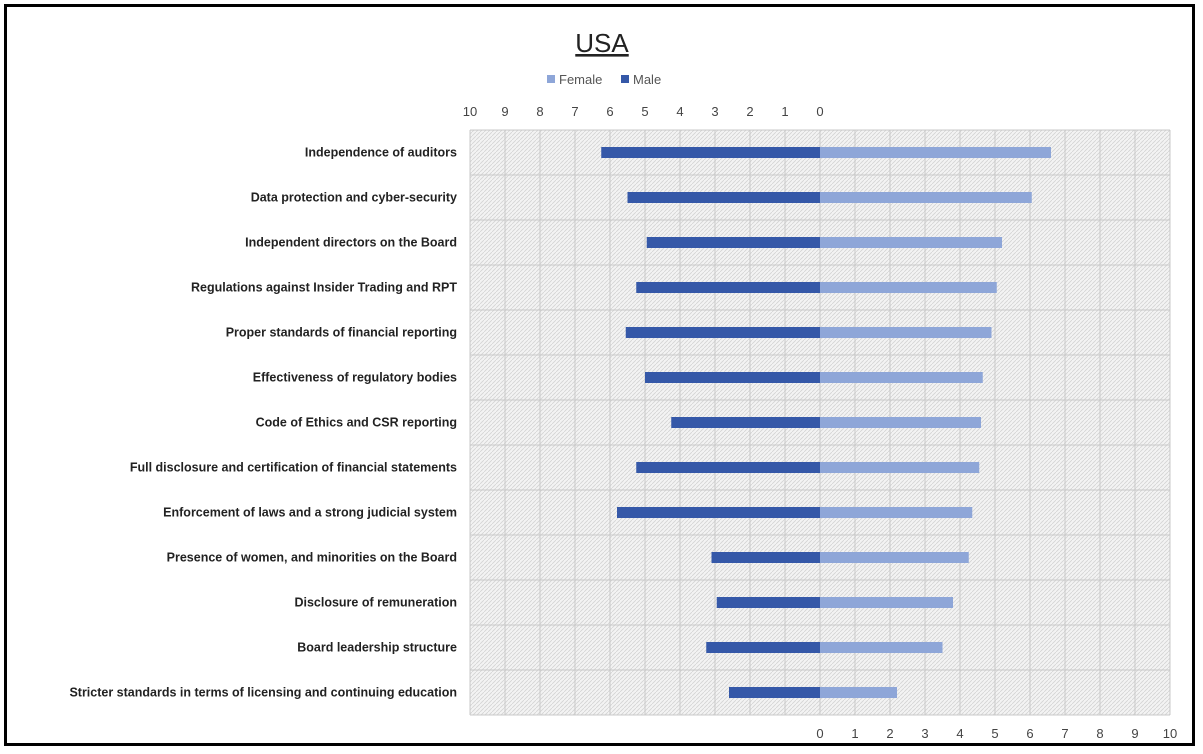 Image resolution: width=1203 pixels, height=754 pixels. I want to click on bottom-axis-tick-label: 4, so click(959, 733).